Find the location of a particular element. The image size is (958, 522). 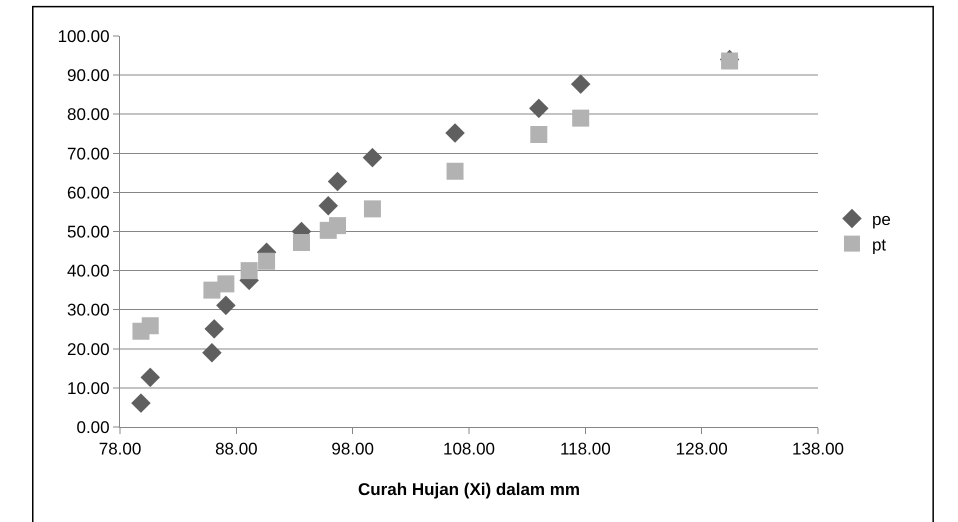

y-tick-label: 70.00 is located at coordinates (88, 154).